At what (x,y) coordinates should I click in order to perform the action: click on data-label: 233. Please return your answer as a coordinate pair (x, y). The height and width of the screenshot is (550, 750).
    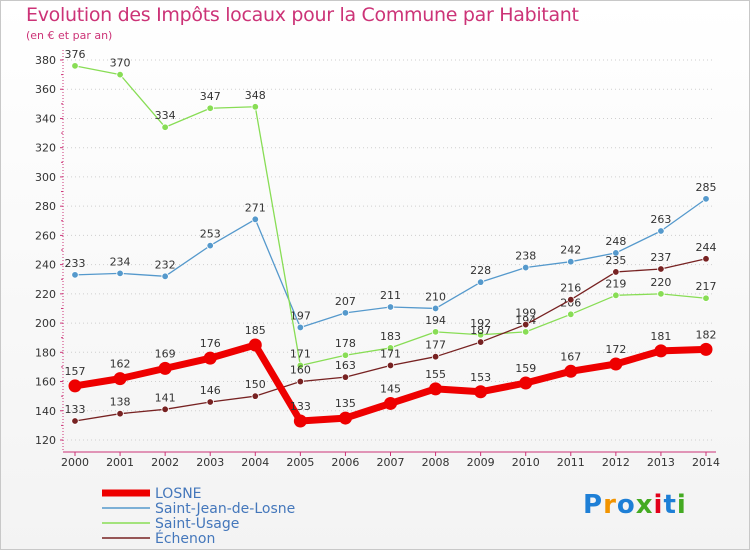
    Looking at the image, I should click on (75, 263).